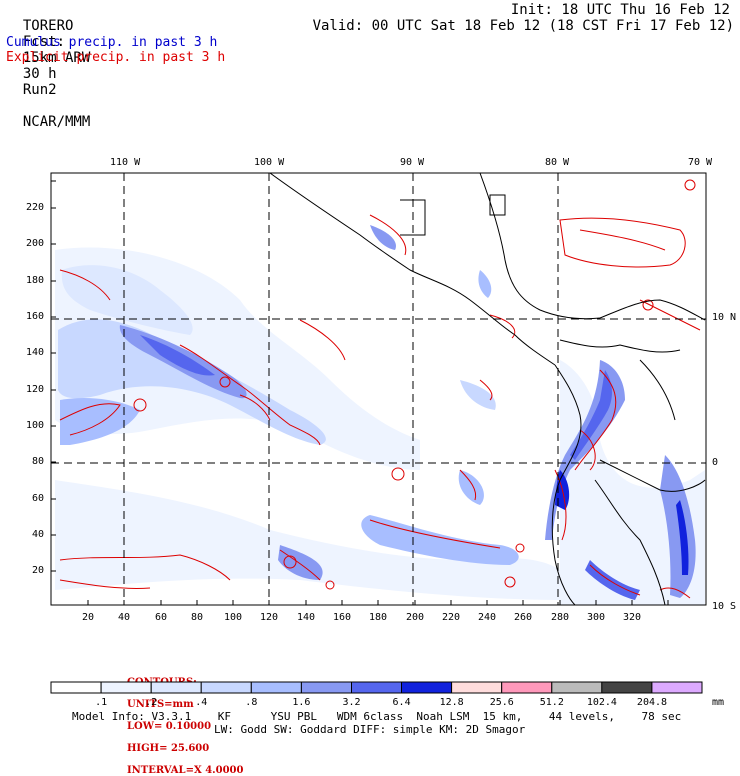  Describe the element at coordinates (35, 243) in the screenshot. I see `y-tick-label: 200` at that location.